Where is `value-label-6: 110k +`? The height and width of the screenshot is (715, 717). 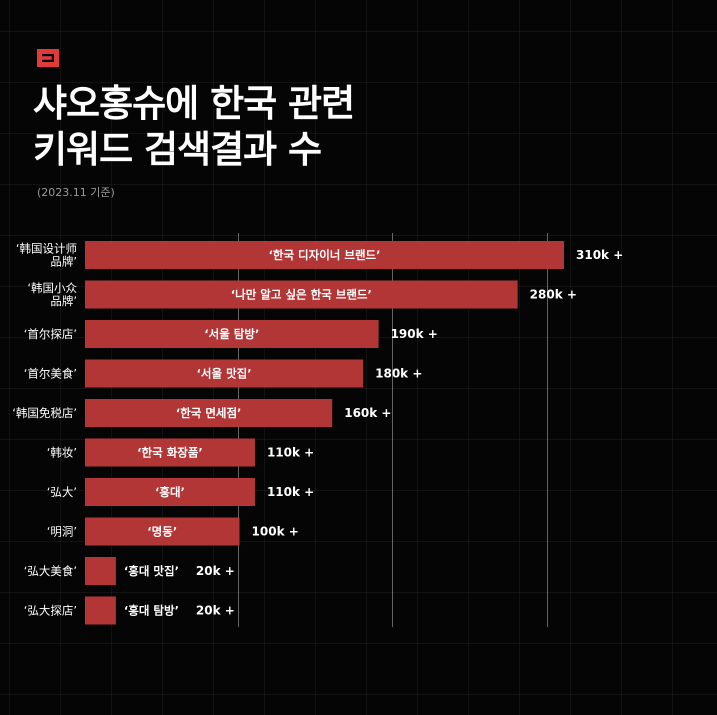
value-label-6: 110k + is located at coordinates (290, 492).